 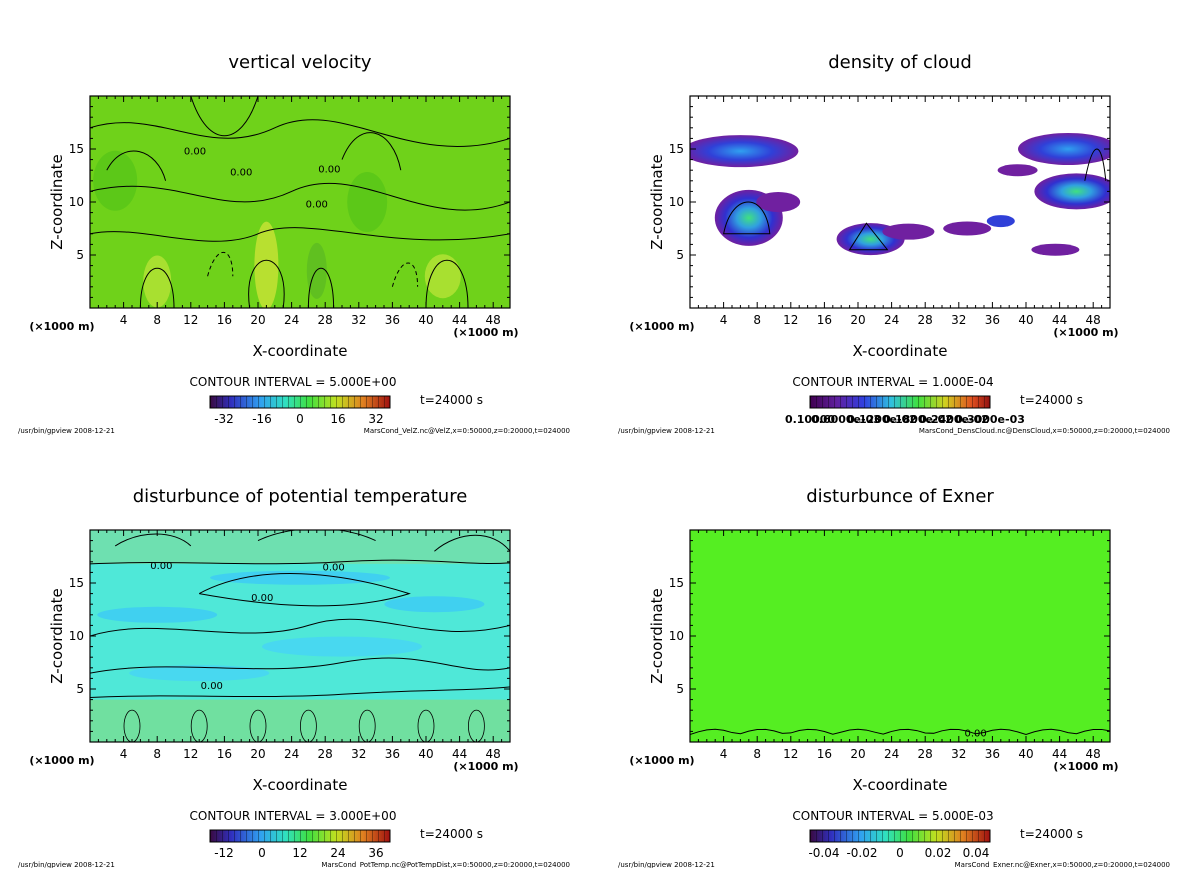 I want to click on colorbar-label: -16, so click(x=262, y=419).